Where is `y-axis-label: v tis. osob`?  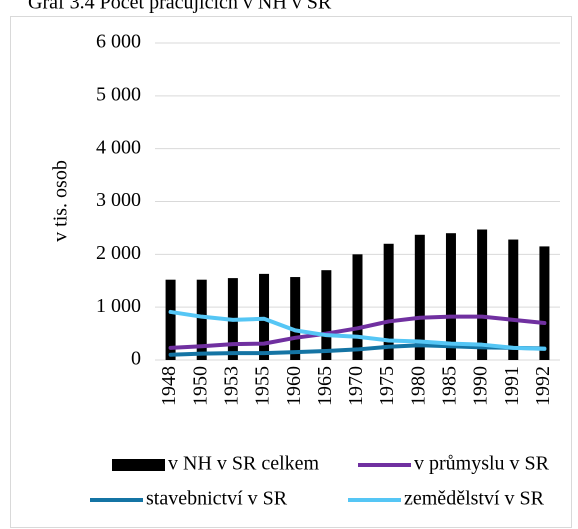
y-axis-label: v tis. osob is located at coordinates (61, 201).